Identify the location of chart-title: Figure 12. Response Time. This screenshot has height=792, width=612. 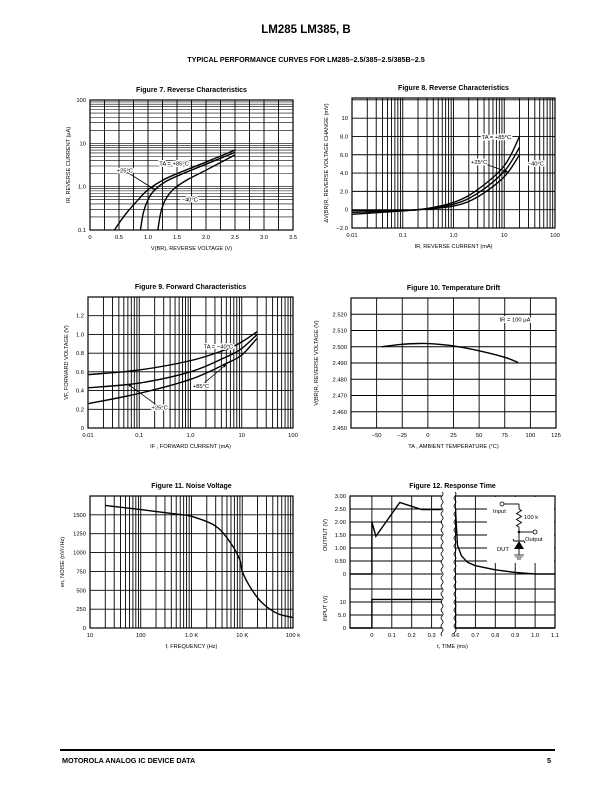
(452, 486).